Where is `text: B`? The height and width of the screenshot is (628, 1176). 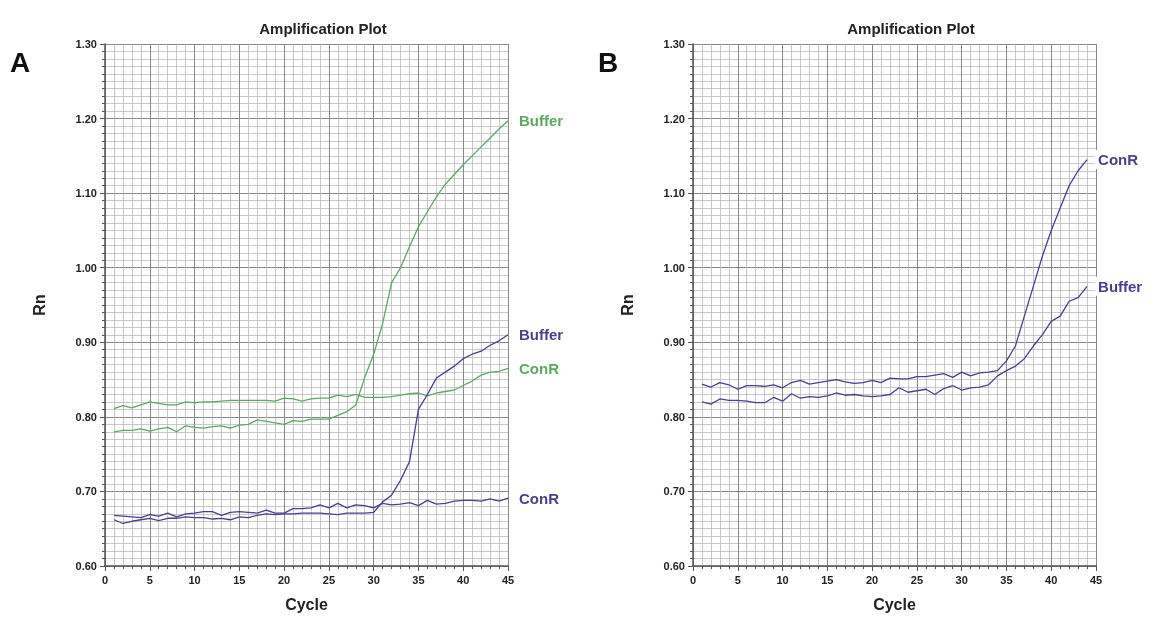 text: B is located at coordinates (608, 62).